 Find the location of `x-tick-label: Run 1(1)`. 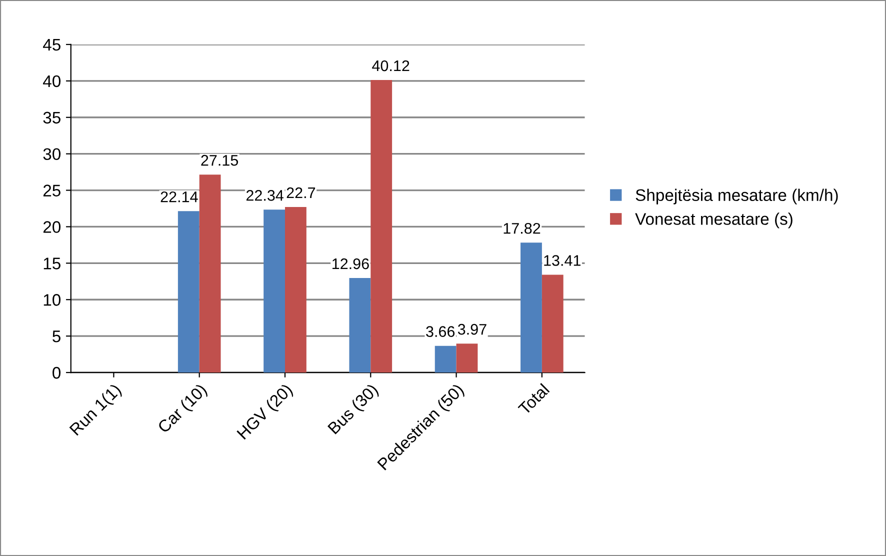

x-tick-label: Run 1(1) is located at coordinates (96, 410).